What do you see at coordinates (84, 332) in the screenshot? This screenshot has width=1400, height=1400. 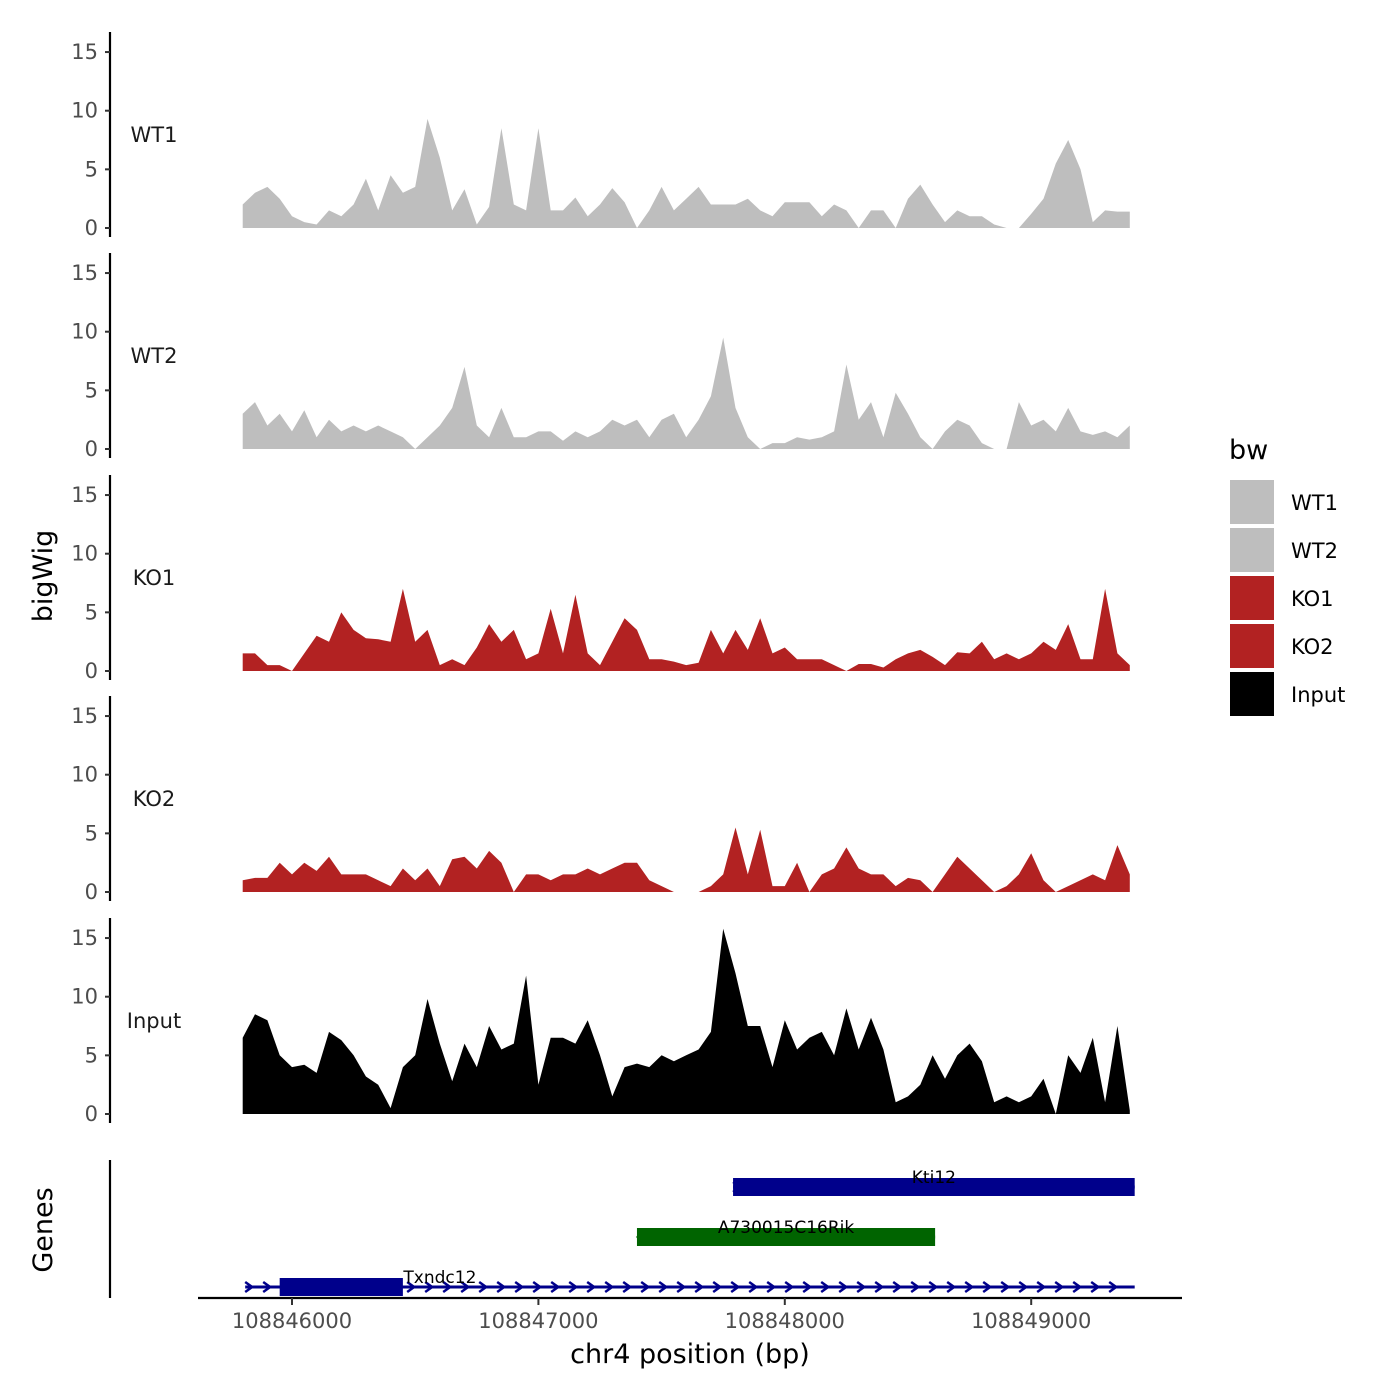 I see `y-tick-label-wt2-10: 10` at bounding box center [84, 332].